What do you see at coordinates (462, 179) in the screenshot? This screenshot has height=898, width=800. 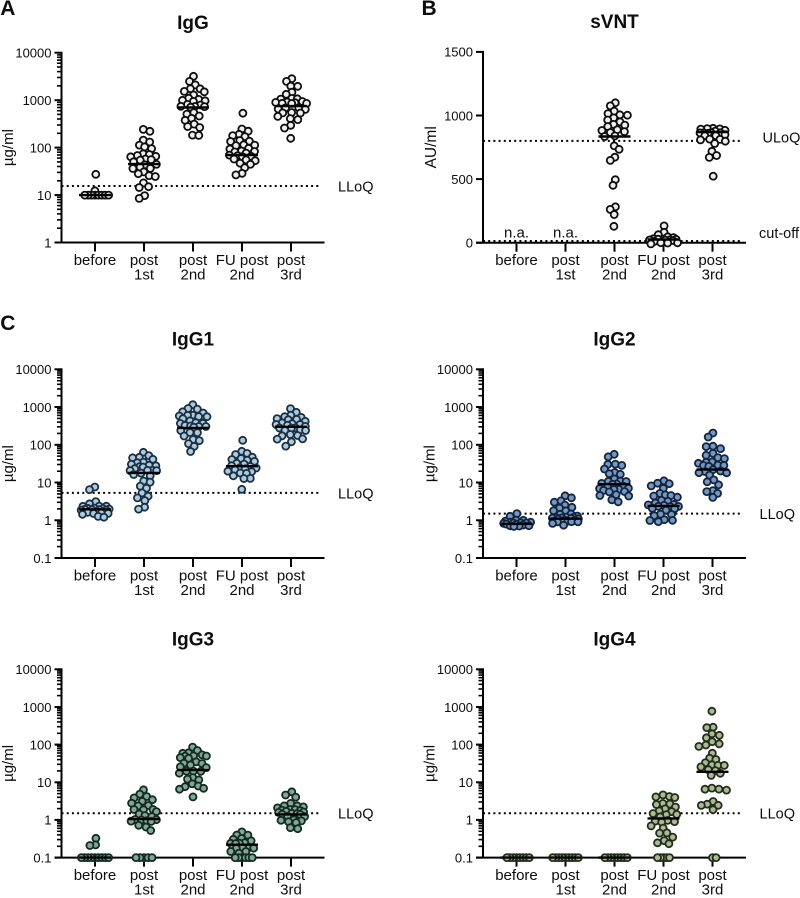 I see `svg-text: 500` at bounding box center [462, 179].